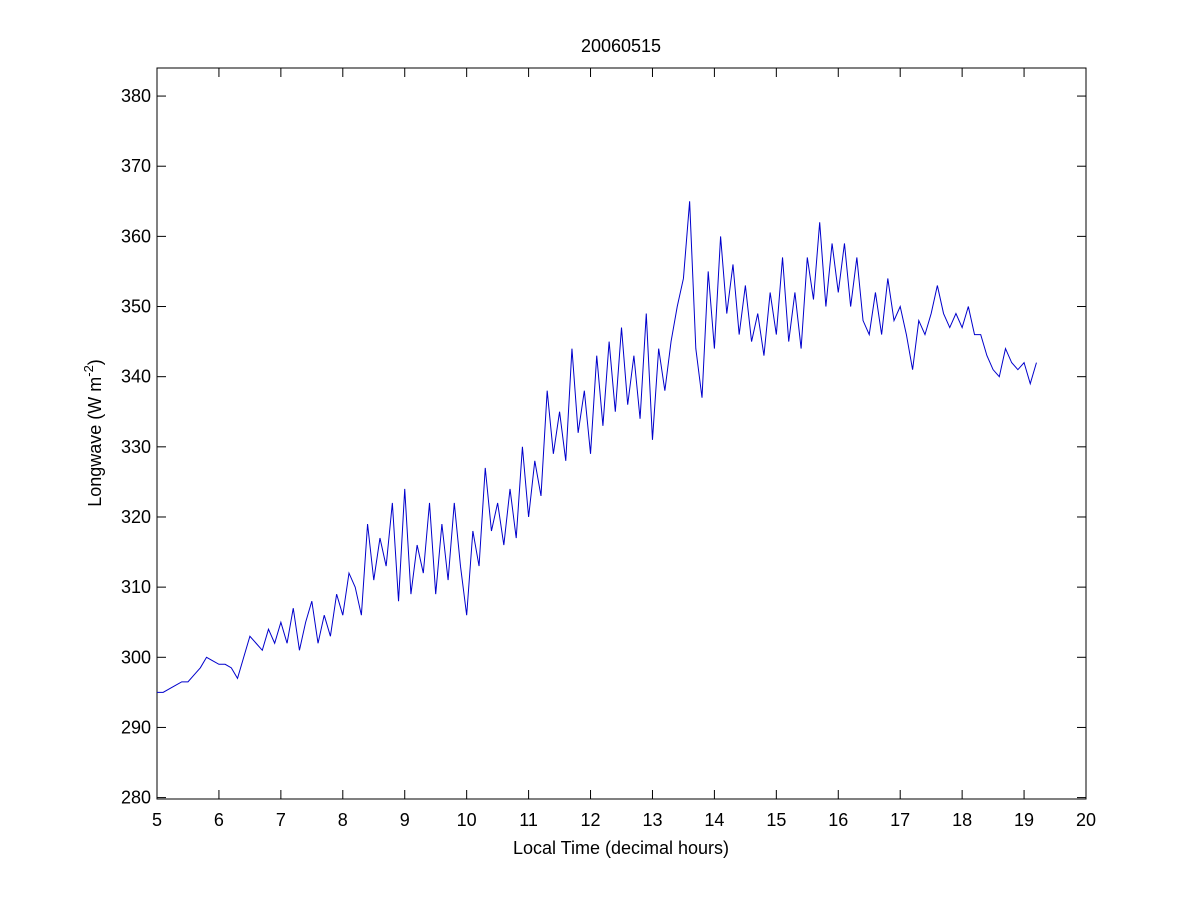 Image resolution: width=1200 pixels, height=905 pixels. Describe the element at coordinates (621, 848) in the screenshot. I see `x-axis-label: Local Time (decimal hours)` at that location.